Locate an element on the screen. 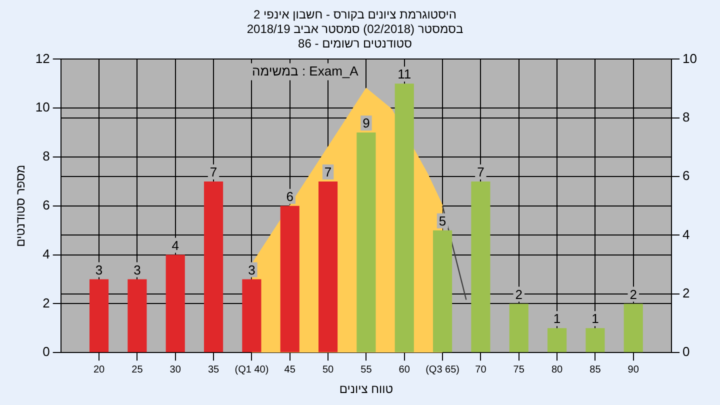 The height and width of the screenshot is (405, 720). x-tick-label: 25 is located at coordinates (138, 370).